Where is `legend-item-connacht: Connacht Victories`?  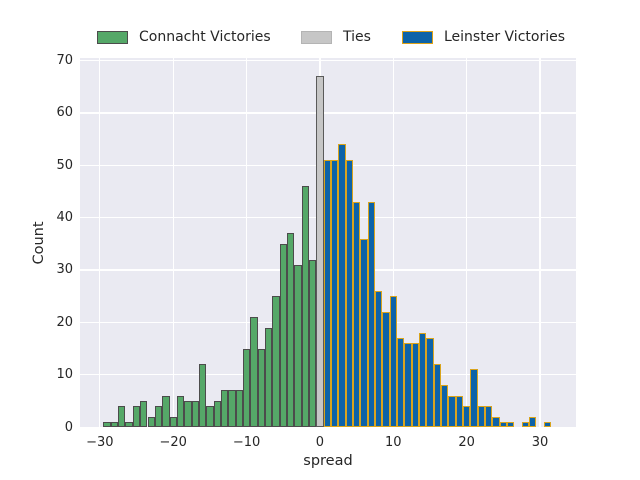
legend-item-connacht: Connacht Victories is located at coordinates (184, 37).